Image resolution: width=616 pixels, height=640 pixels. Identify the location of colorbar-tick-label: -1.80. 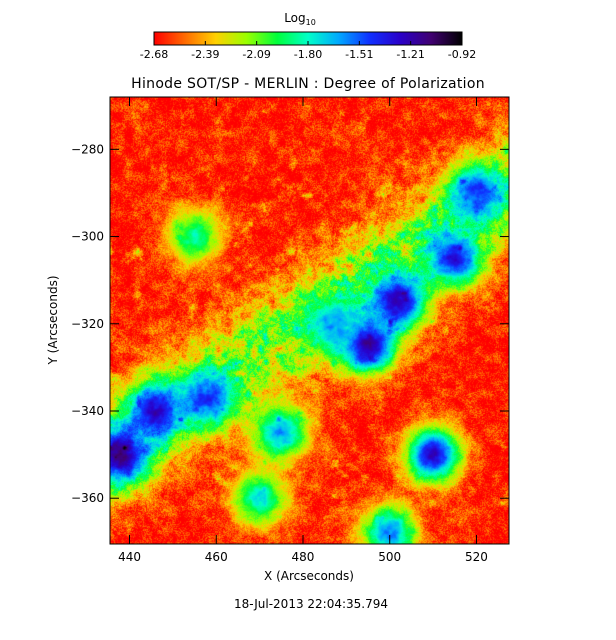
(308, 54).